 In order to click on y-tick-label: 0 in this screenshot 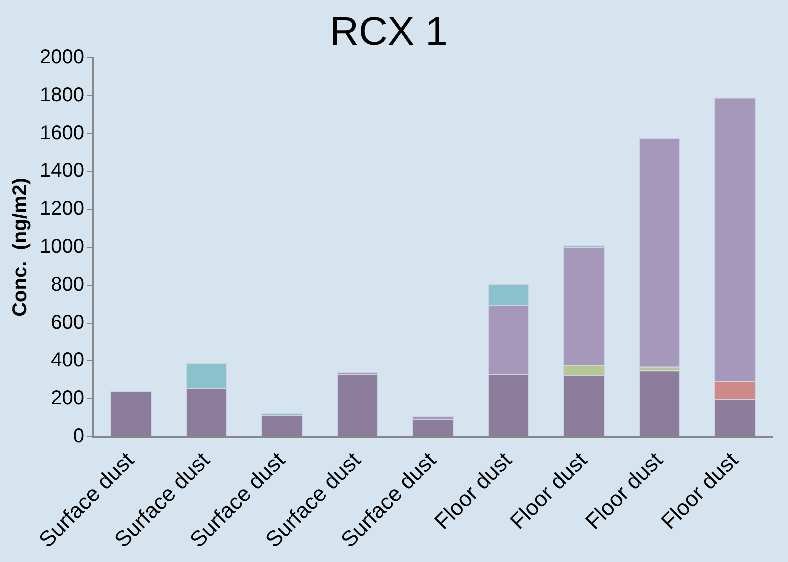, I will do `click(78, 437)`.